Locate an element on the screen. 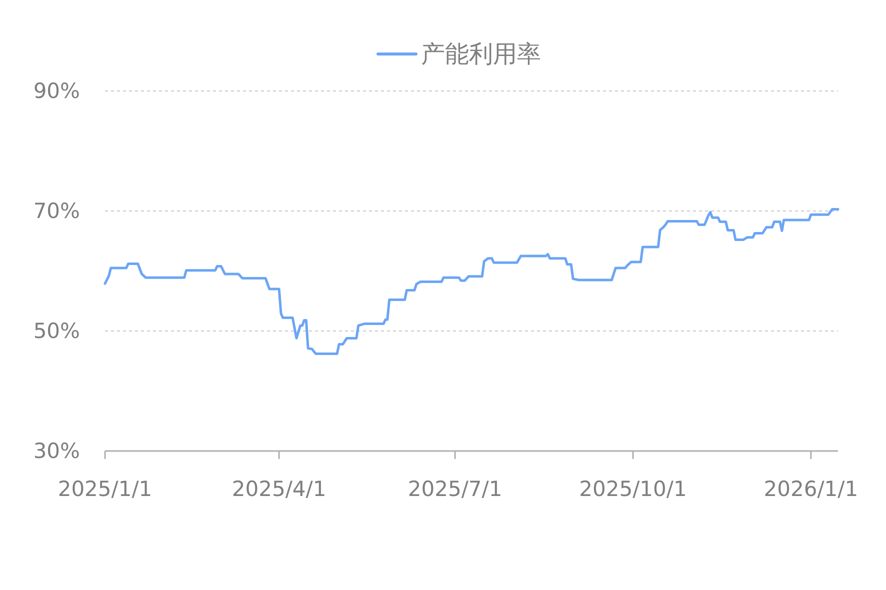  y-tick-label: 30% is located at coordinates (56, 451).